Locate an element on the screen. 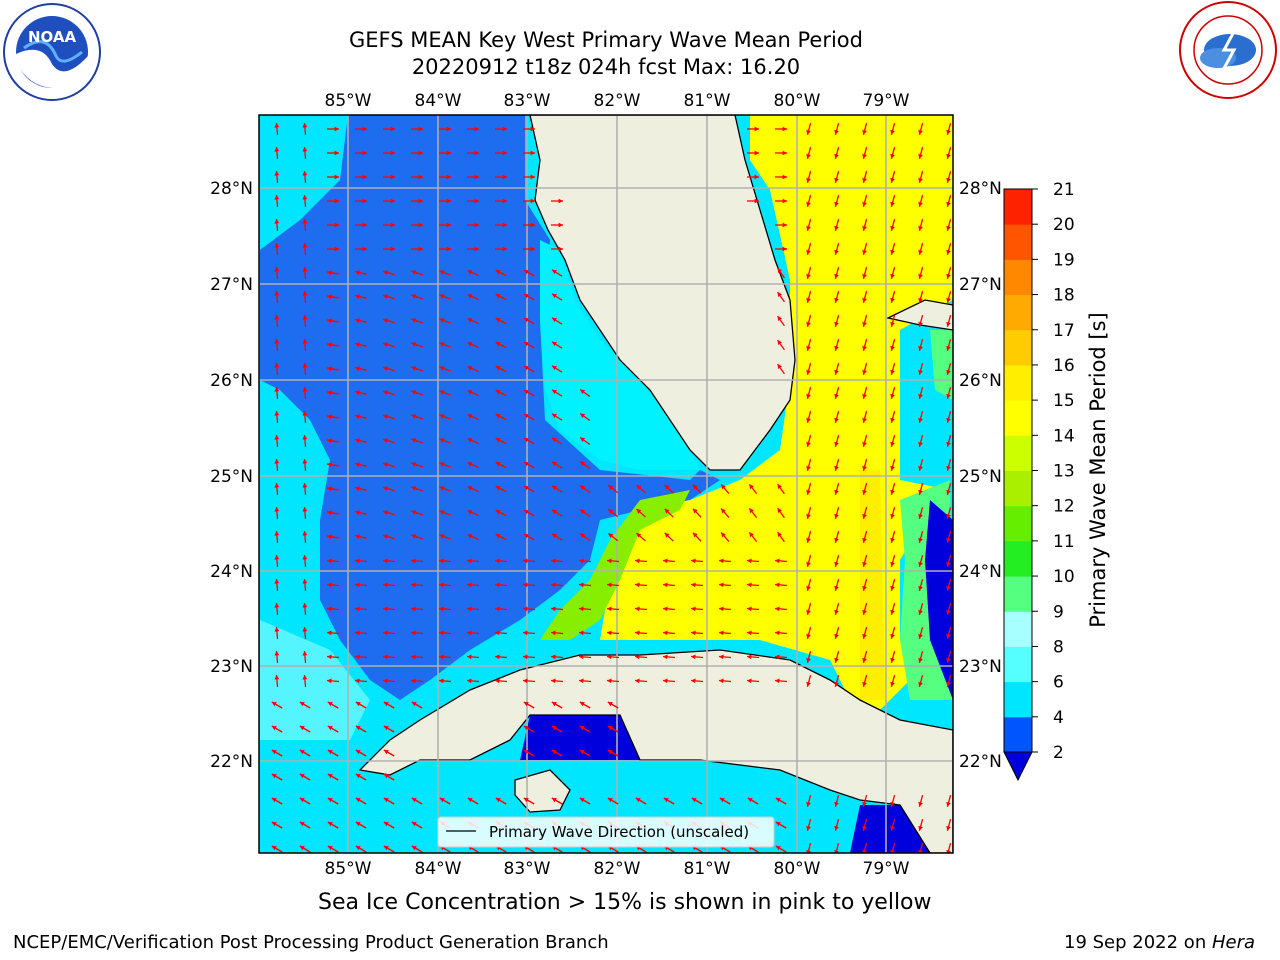  lat-label-left: 25°N is located at coordinates (231, 477).